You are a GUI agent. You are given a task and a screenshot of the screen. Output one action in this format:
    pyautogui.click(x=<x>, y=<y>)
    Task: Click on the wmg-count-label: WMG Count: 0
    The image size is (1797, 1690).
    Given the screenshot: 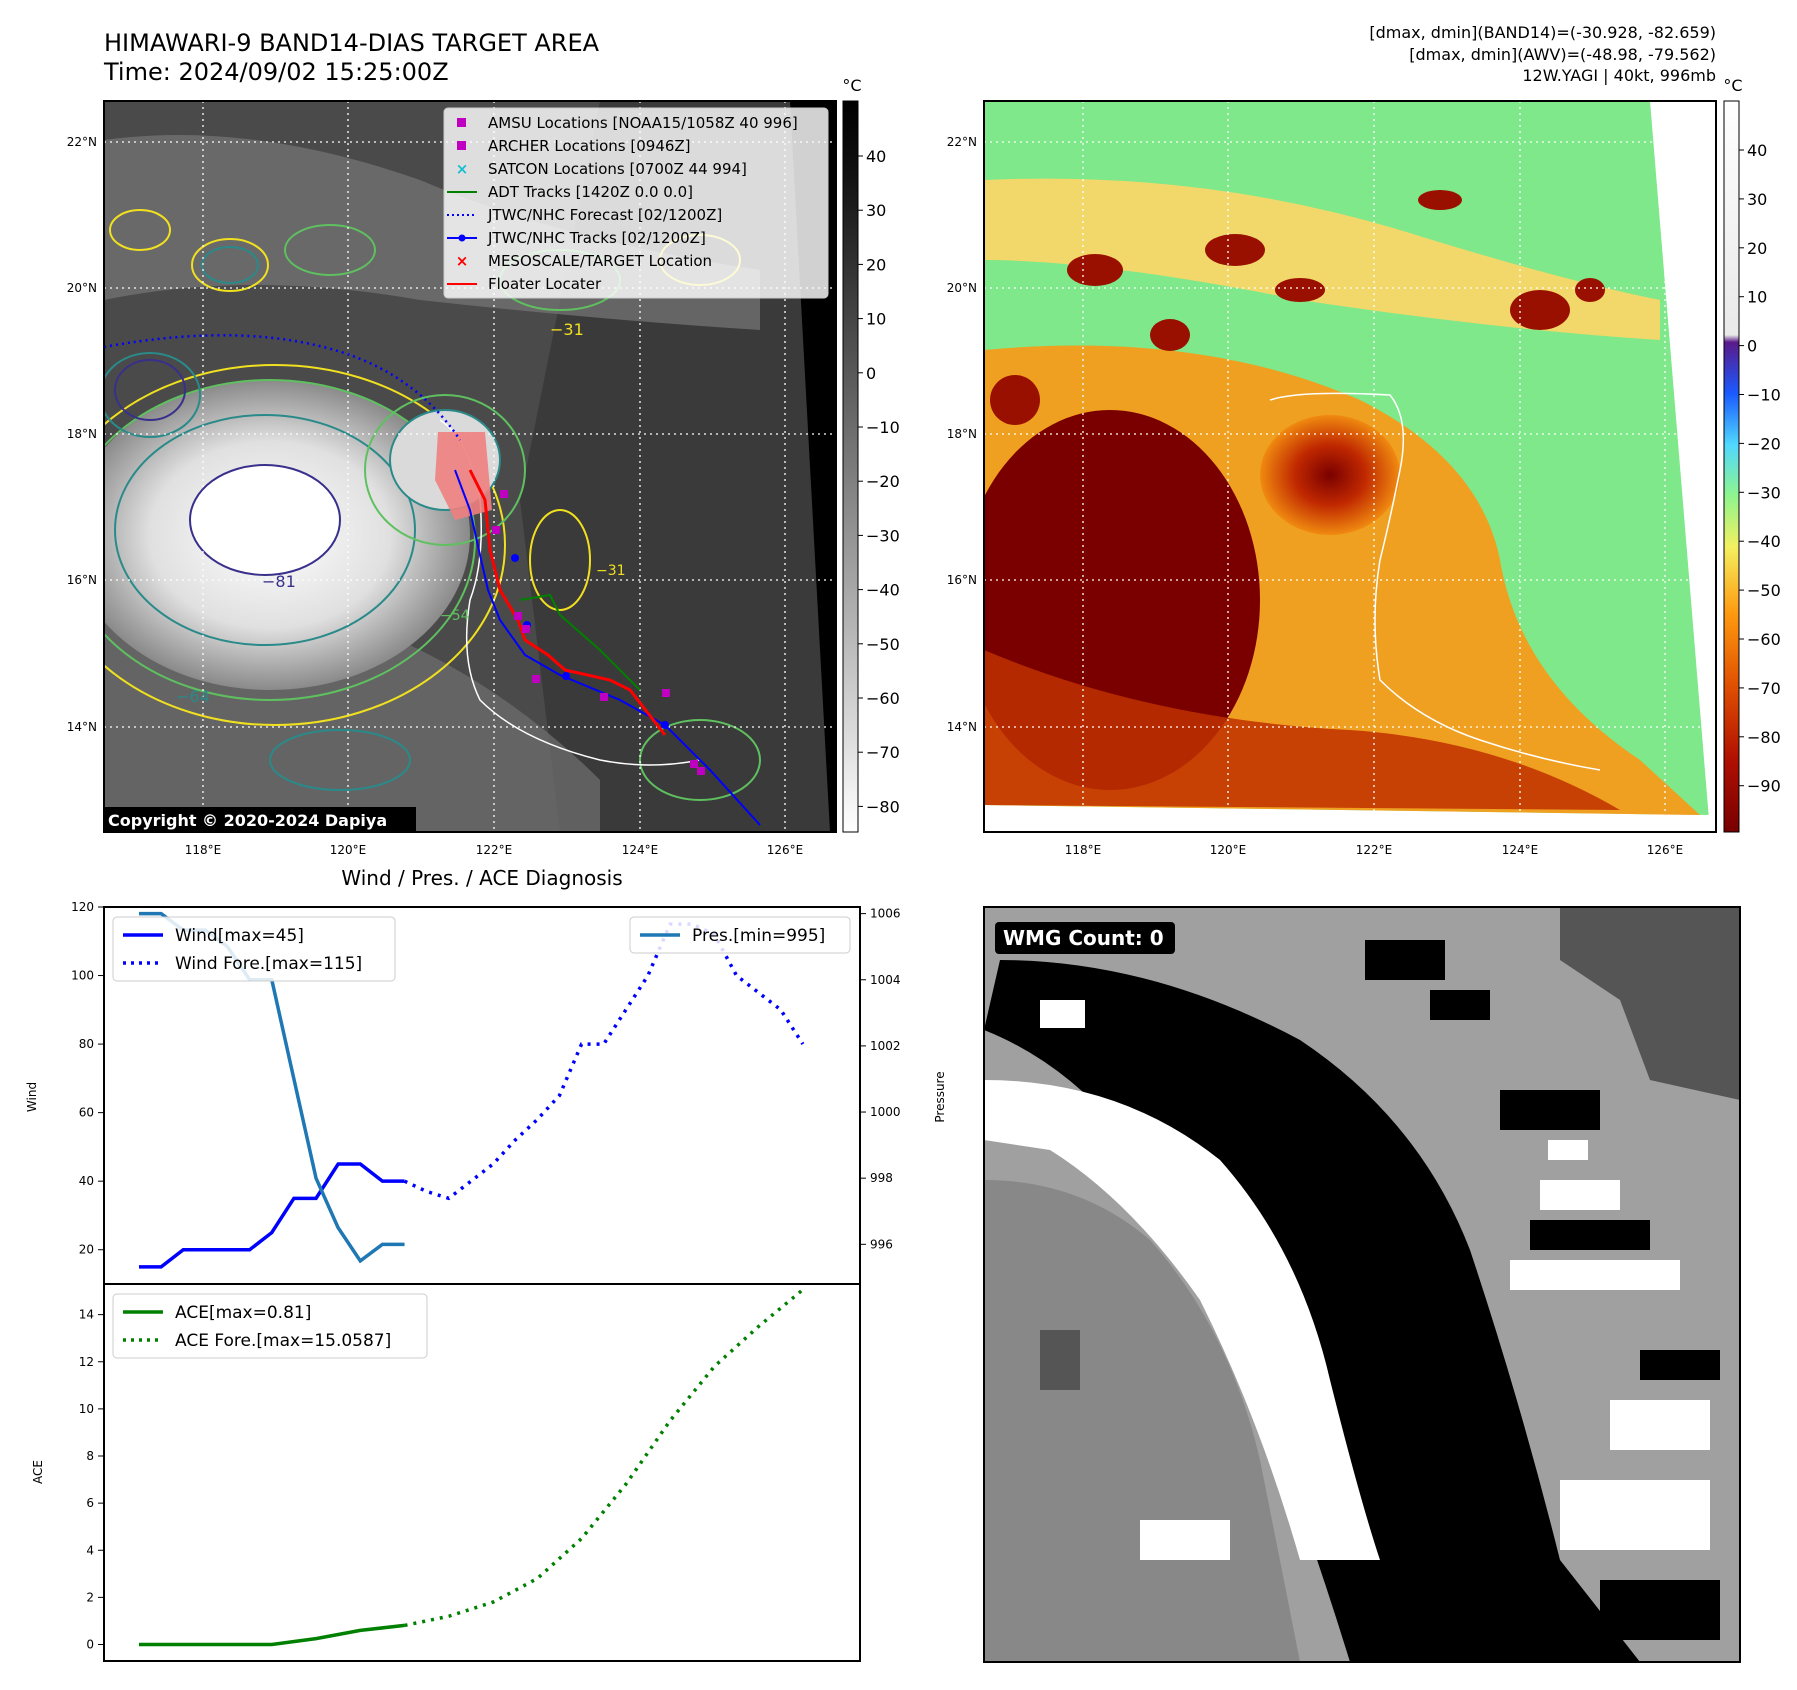 What is the action you would take?
    pyautogui.click(x=1083, y=938)
    